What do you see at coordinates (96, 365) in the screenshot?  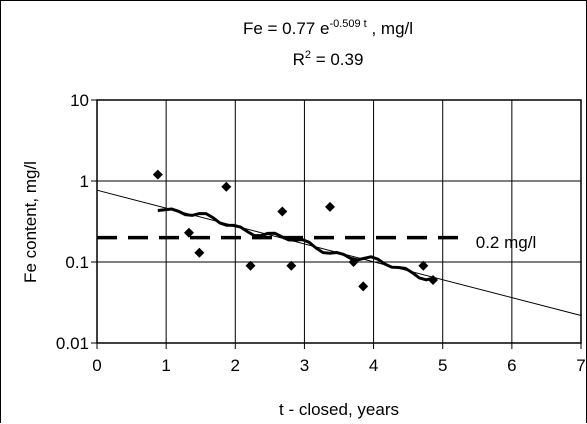 I see `x-tick-label: 0` at bounding box center [96, 365].